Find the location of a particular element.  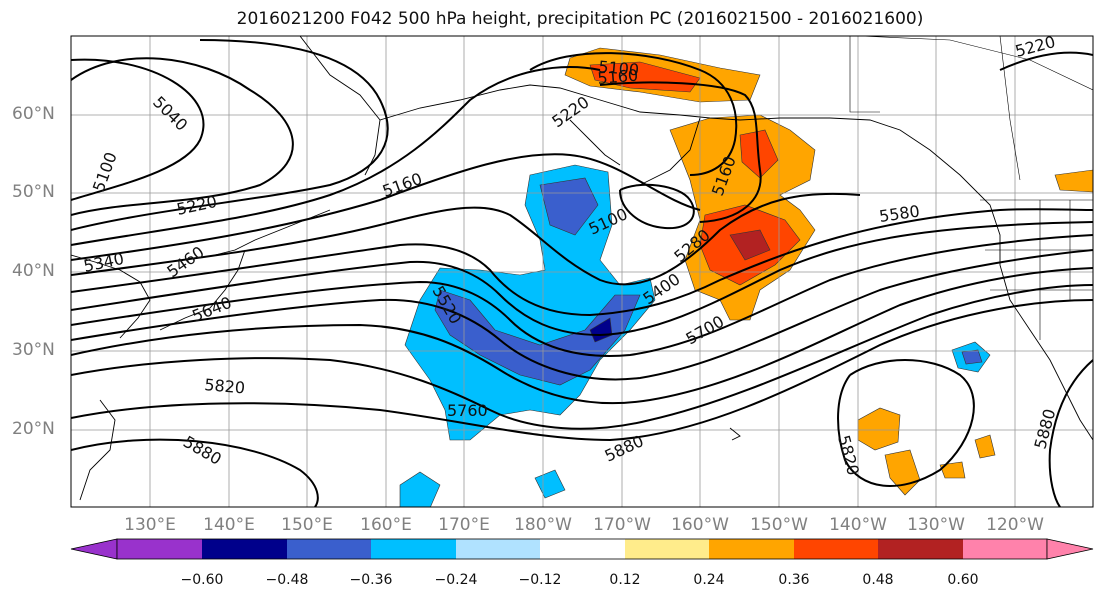

colorbar-tick-label: 0.60 is located at coordinates (963, 580).